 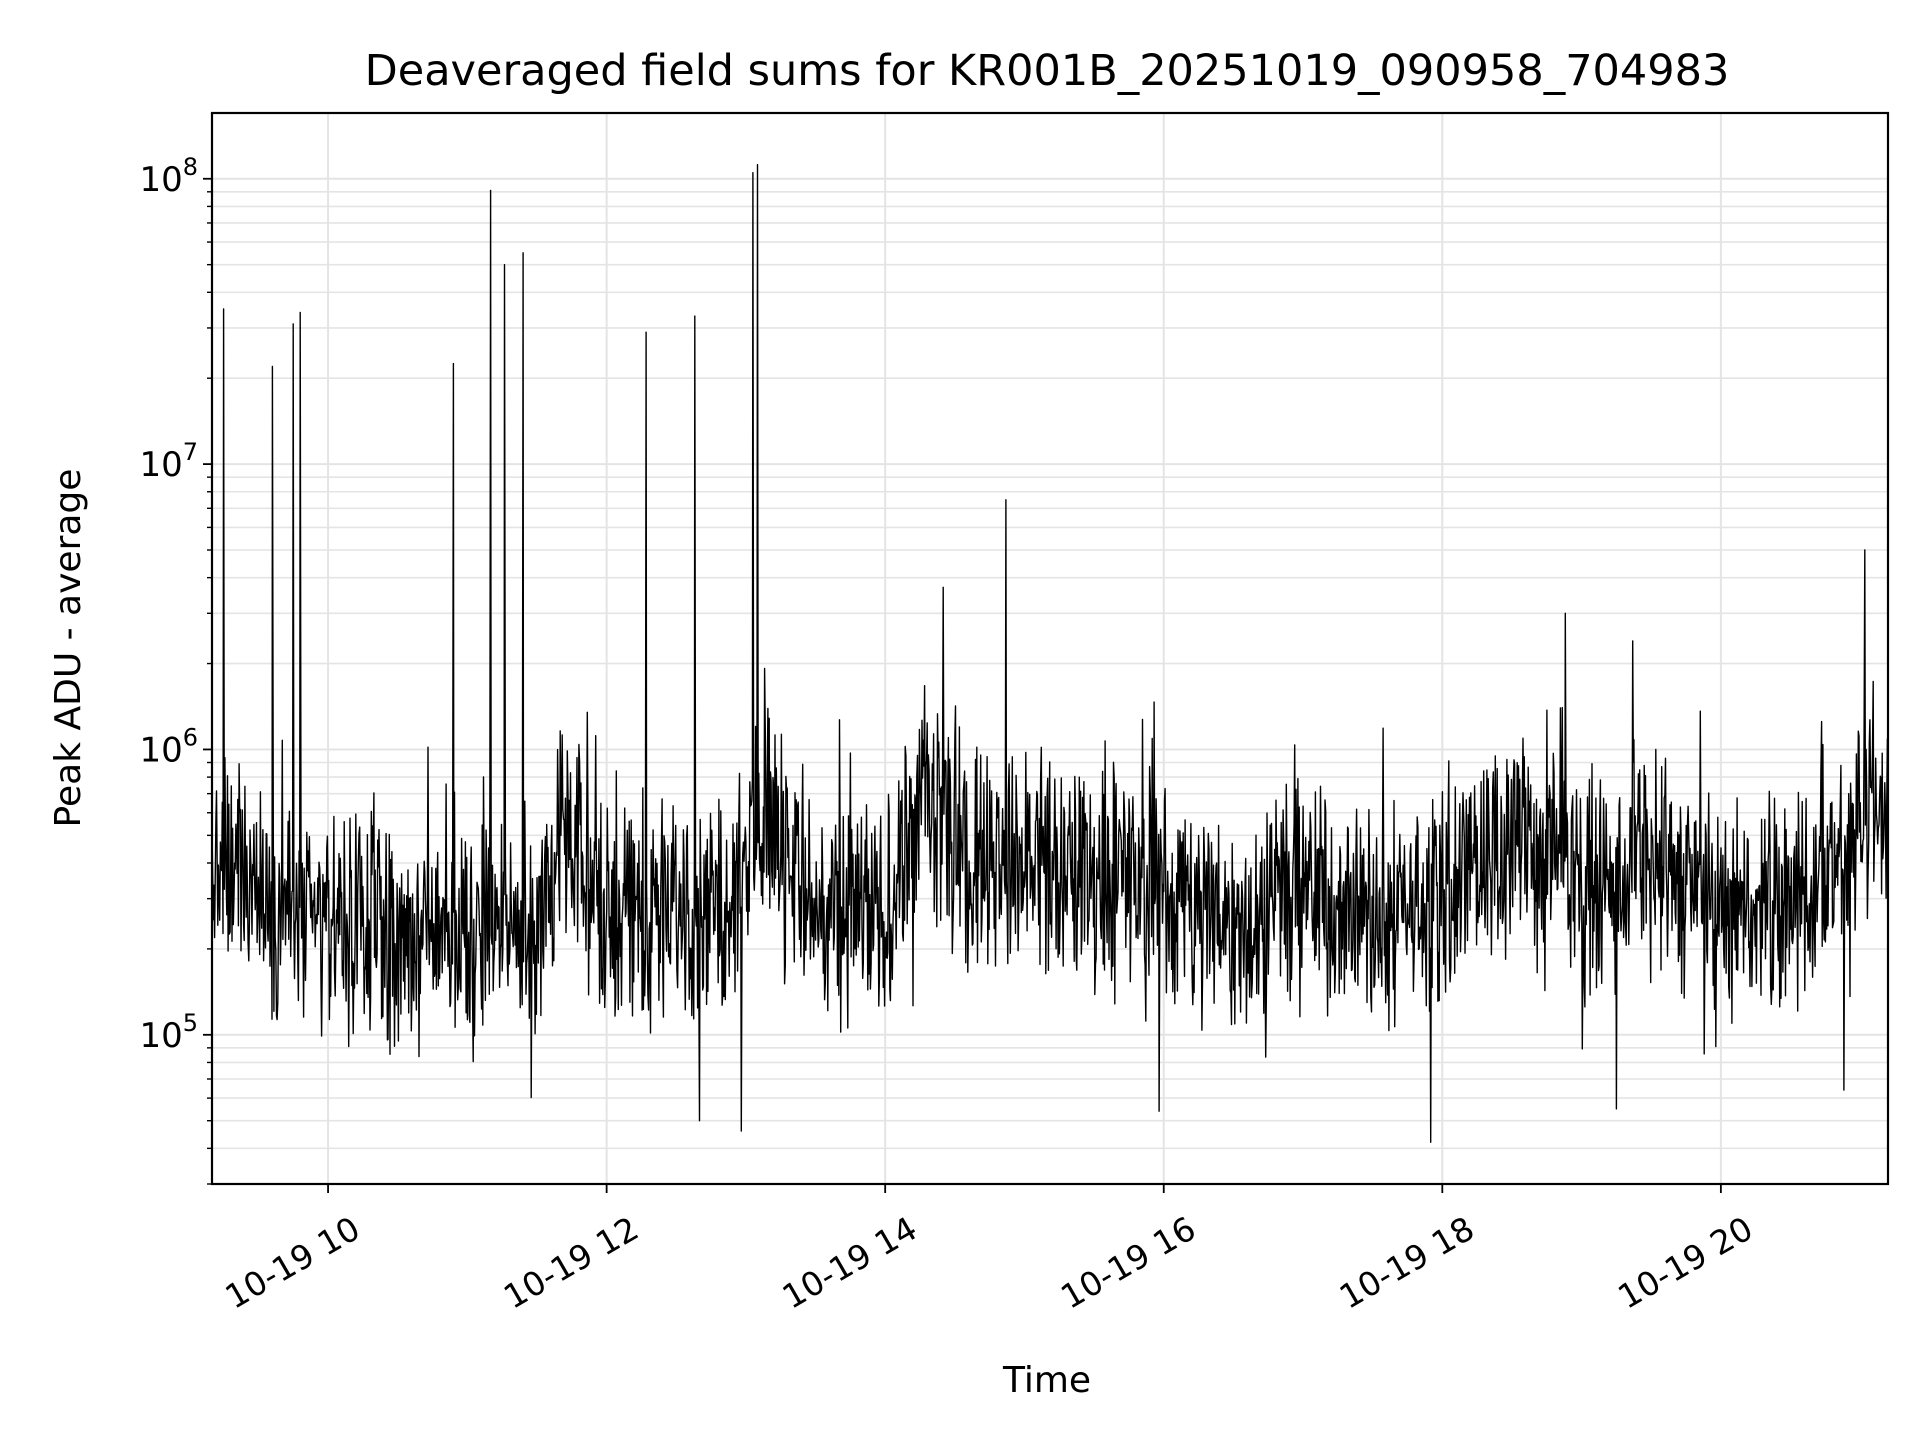 What do you see at coordinates (175, 604) in the screenshot?
I see `y-axis: 10⁵ 10⁶ 10⁷ 10⁸` at bounding box center [175, 604].